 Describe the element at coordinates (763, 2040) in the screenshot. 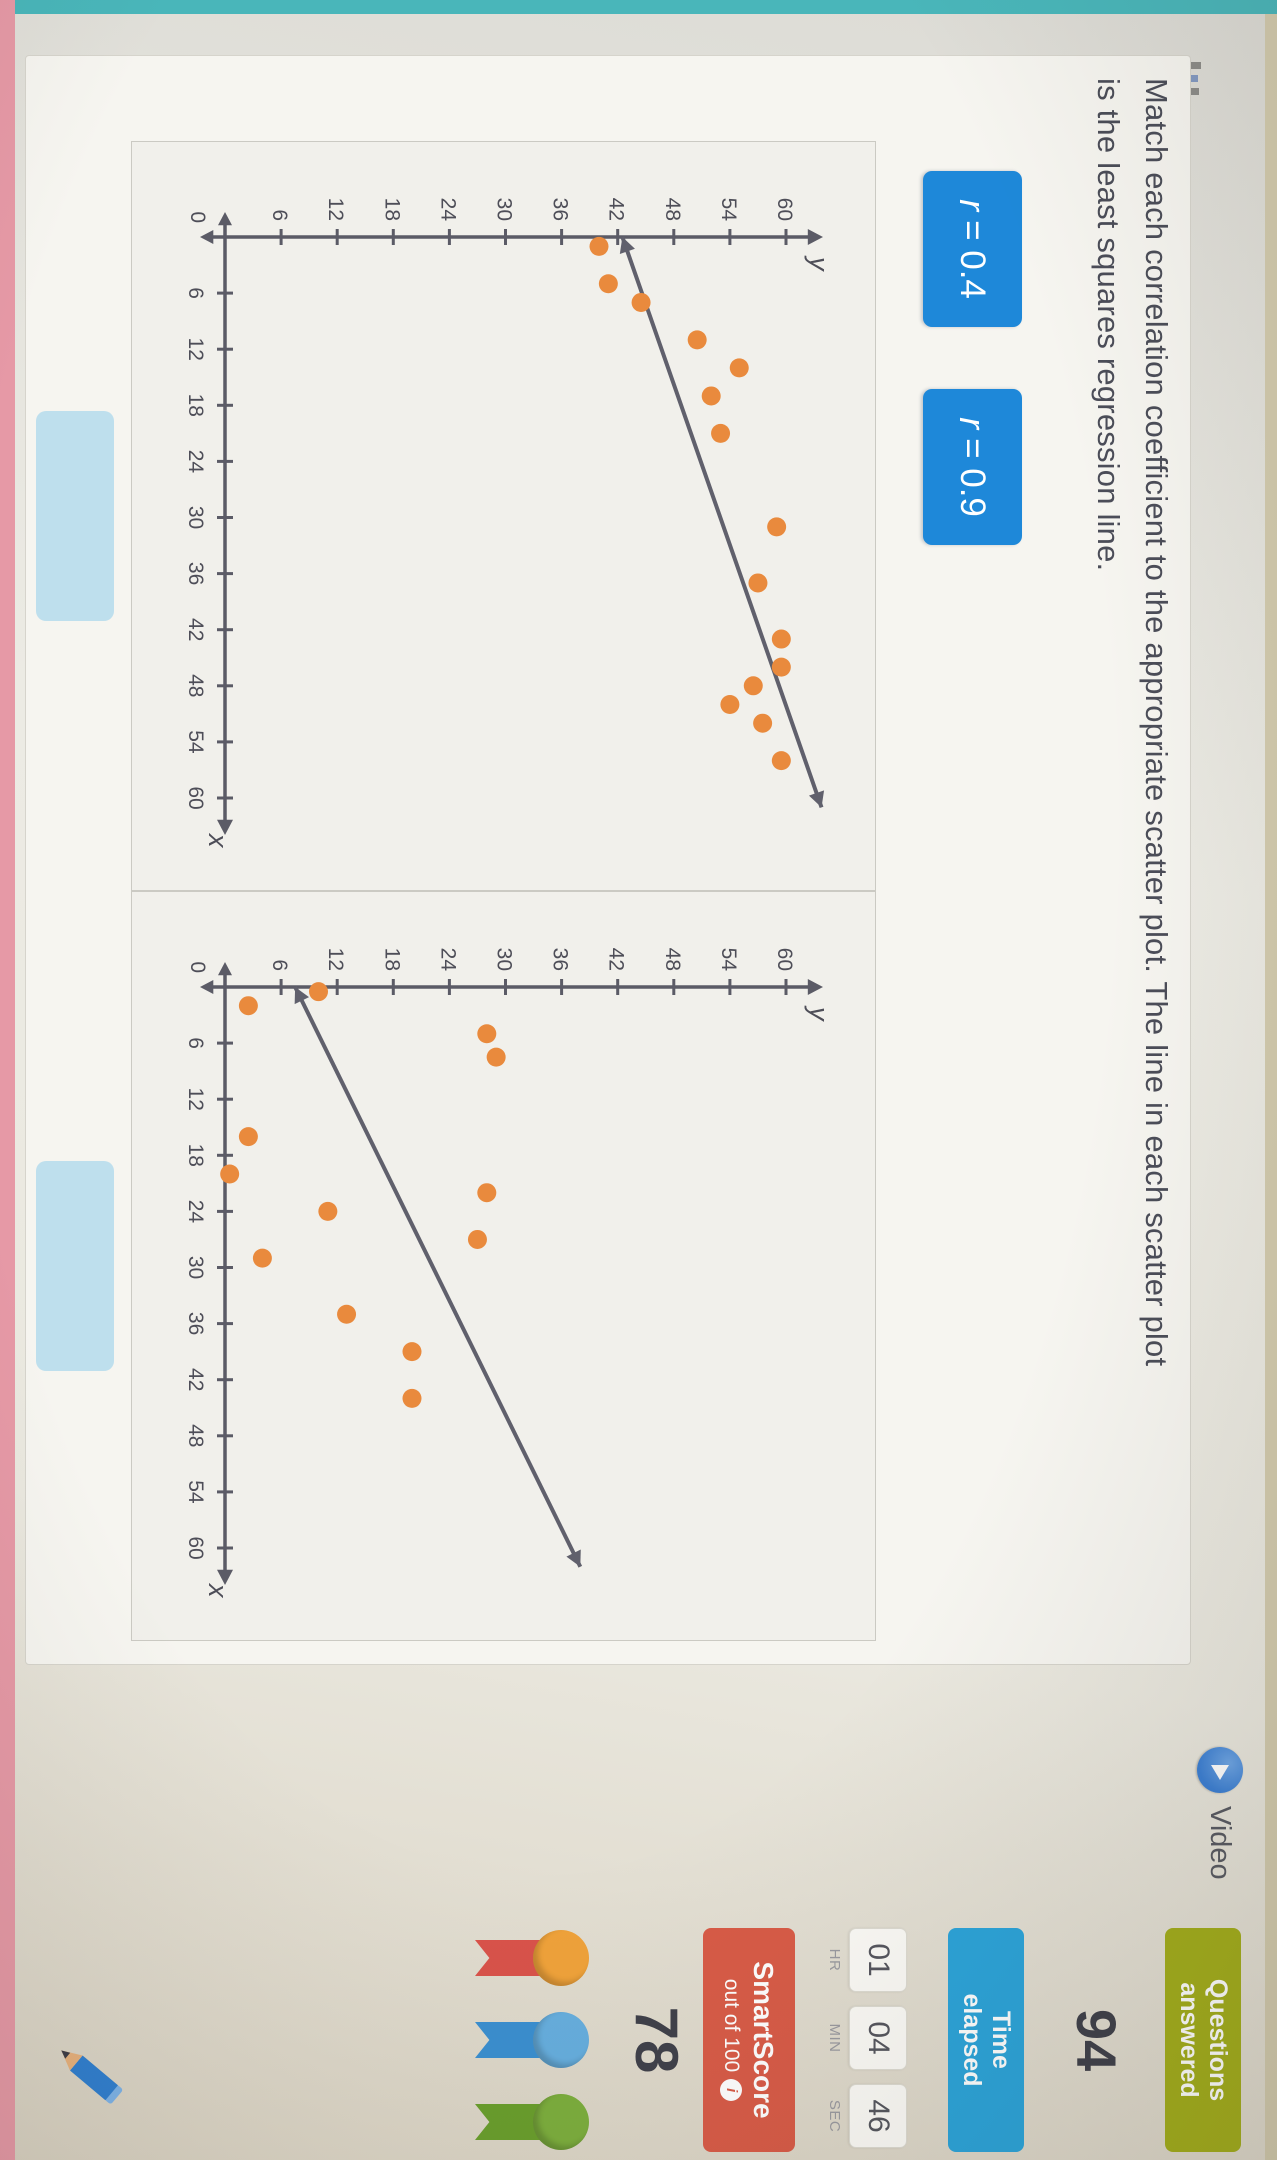

I see `smartscore-label: SmartScore` at that location.